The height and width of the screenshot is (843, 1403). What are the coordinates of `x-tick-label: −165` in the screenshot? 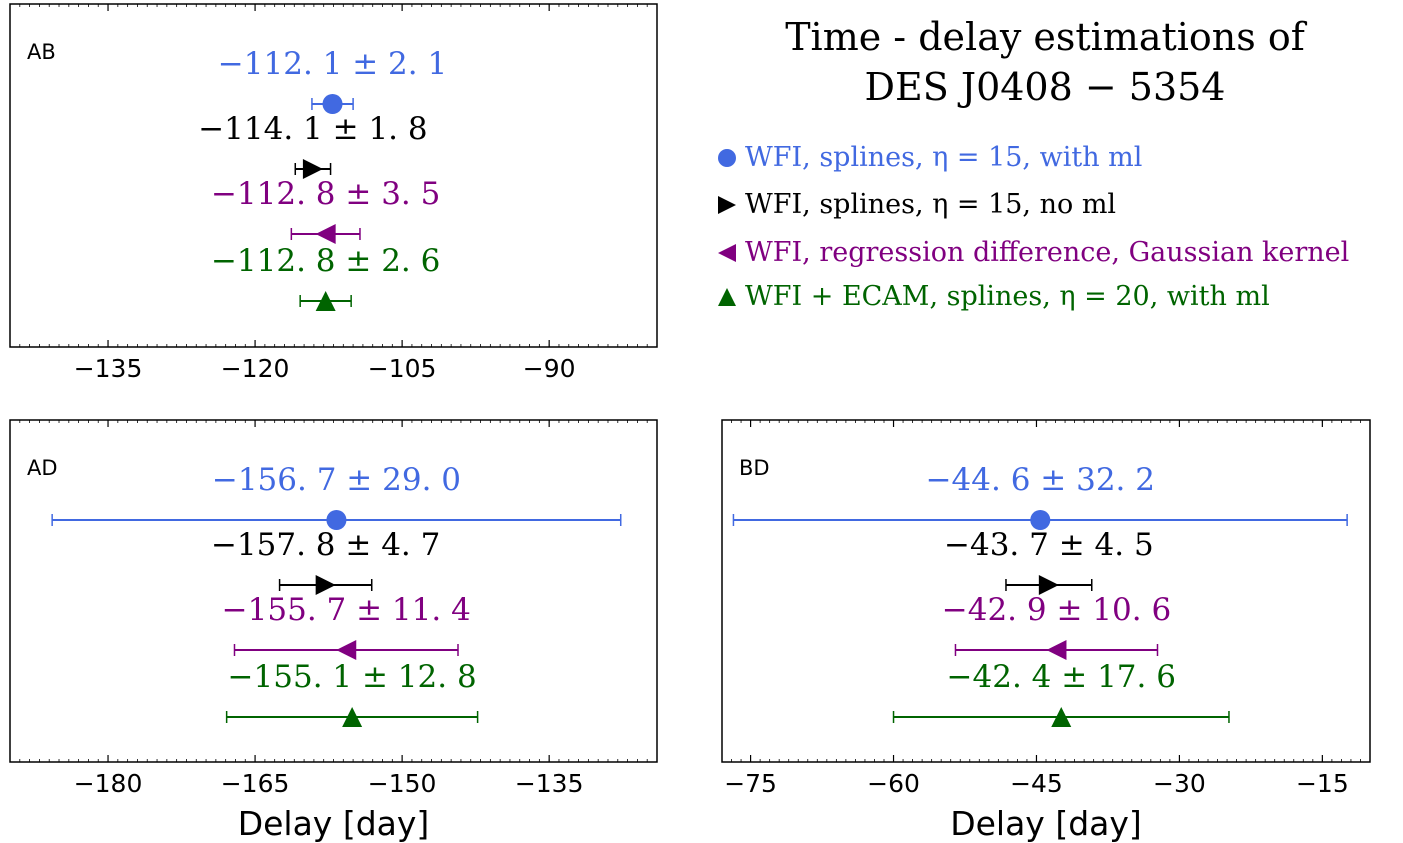 It's located at (255, 783).